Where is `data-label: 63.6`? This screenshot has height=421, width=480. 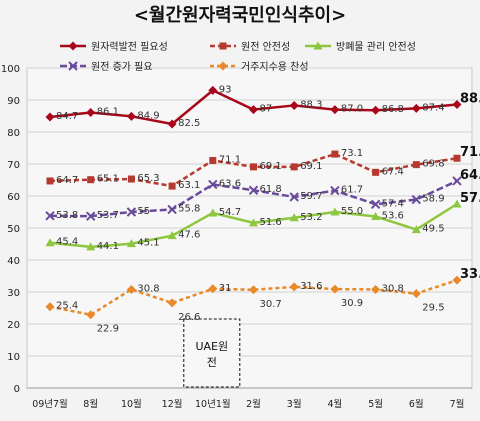
data-label: 63.6 is located at coordinates (230, 183).